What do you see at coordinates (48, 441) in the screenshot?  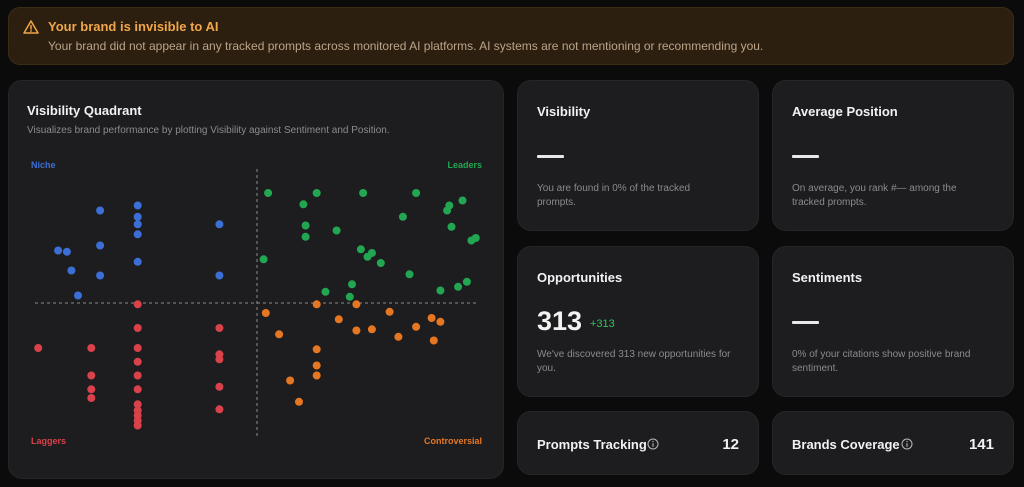 I see `laggers-label: Laggers` at bounding box center [48, 441].